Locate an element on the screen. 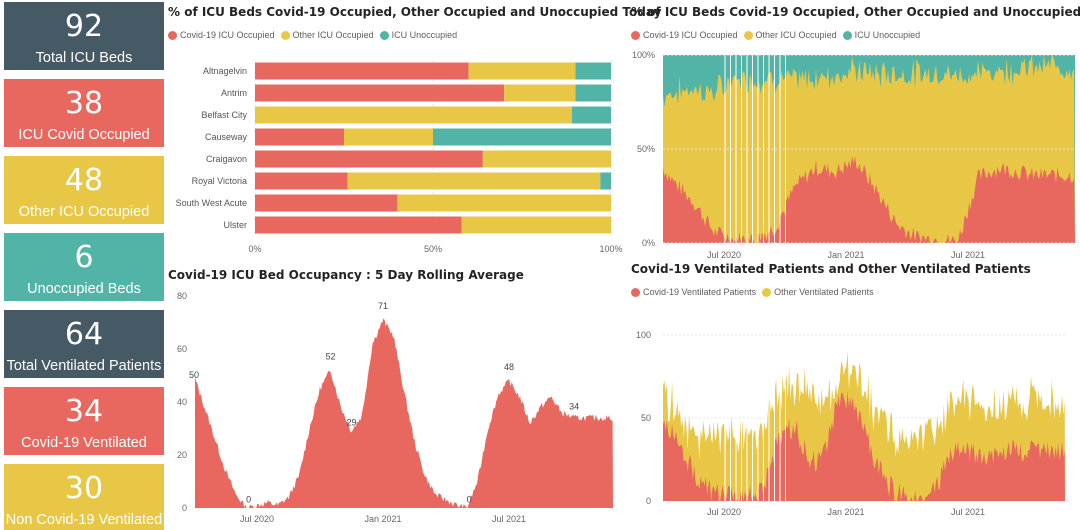 This screenshot has width=1080, height=530. kpi-label: Total Ventilated Patients is located at coordinates (84, 366).